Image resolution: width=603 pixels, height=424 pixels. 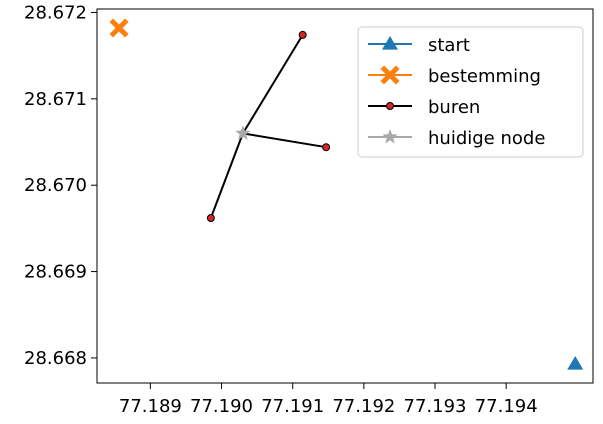 I want to click on legend: start bestemming buren huidige node, so click(x=470, y=92).